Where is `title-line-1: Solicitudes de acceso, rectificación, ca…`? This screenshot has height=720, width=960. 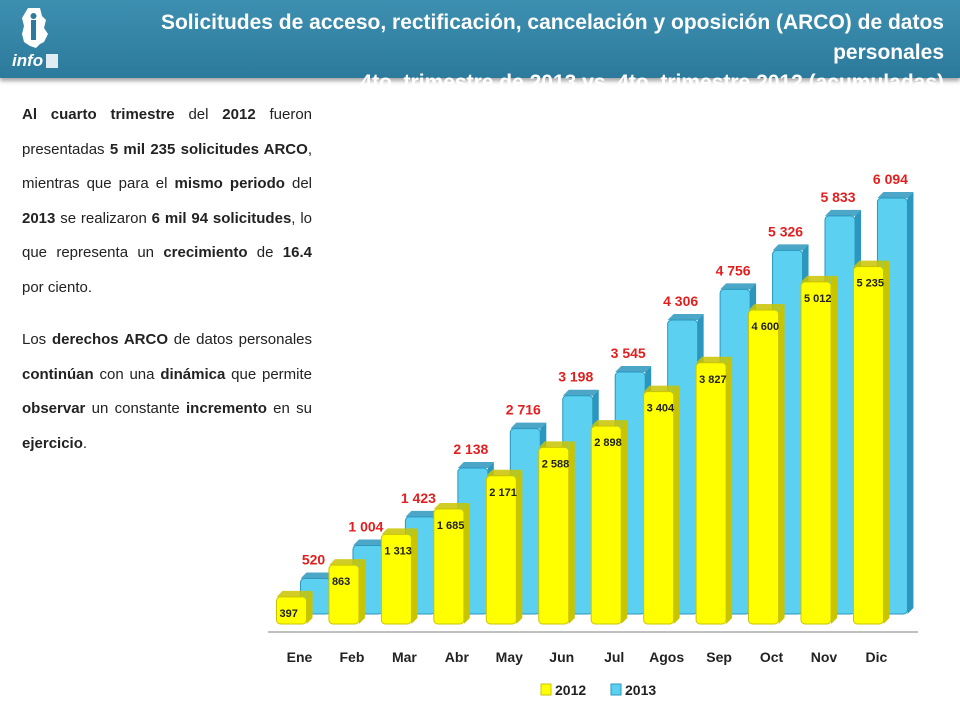 title-line-1: Solicitudes de acceso, rectificación, ca… is located at coordinates (552, 37).